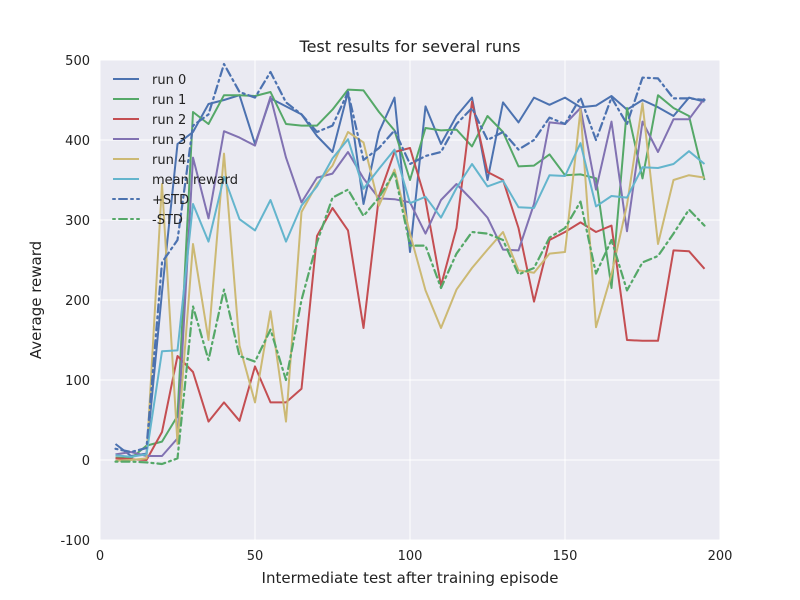 This screenshot has width=800, height=600. I want to click on legend-label: run 0, so click(169, 80).